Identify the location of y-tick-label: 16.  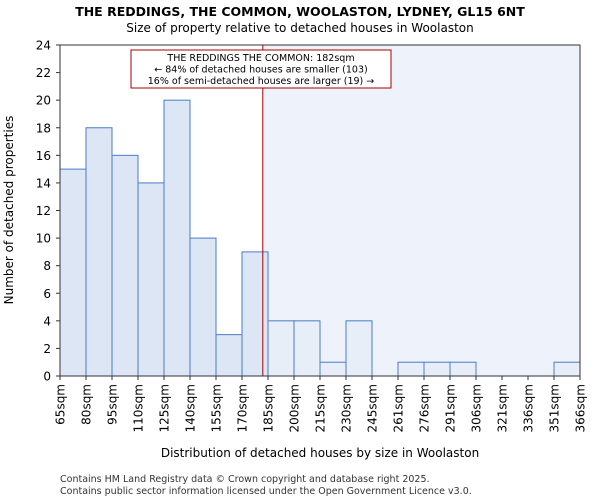
(43, 156).